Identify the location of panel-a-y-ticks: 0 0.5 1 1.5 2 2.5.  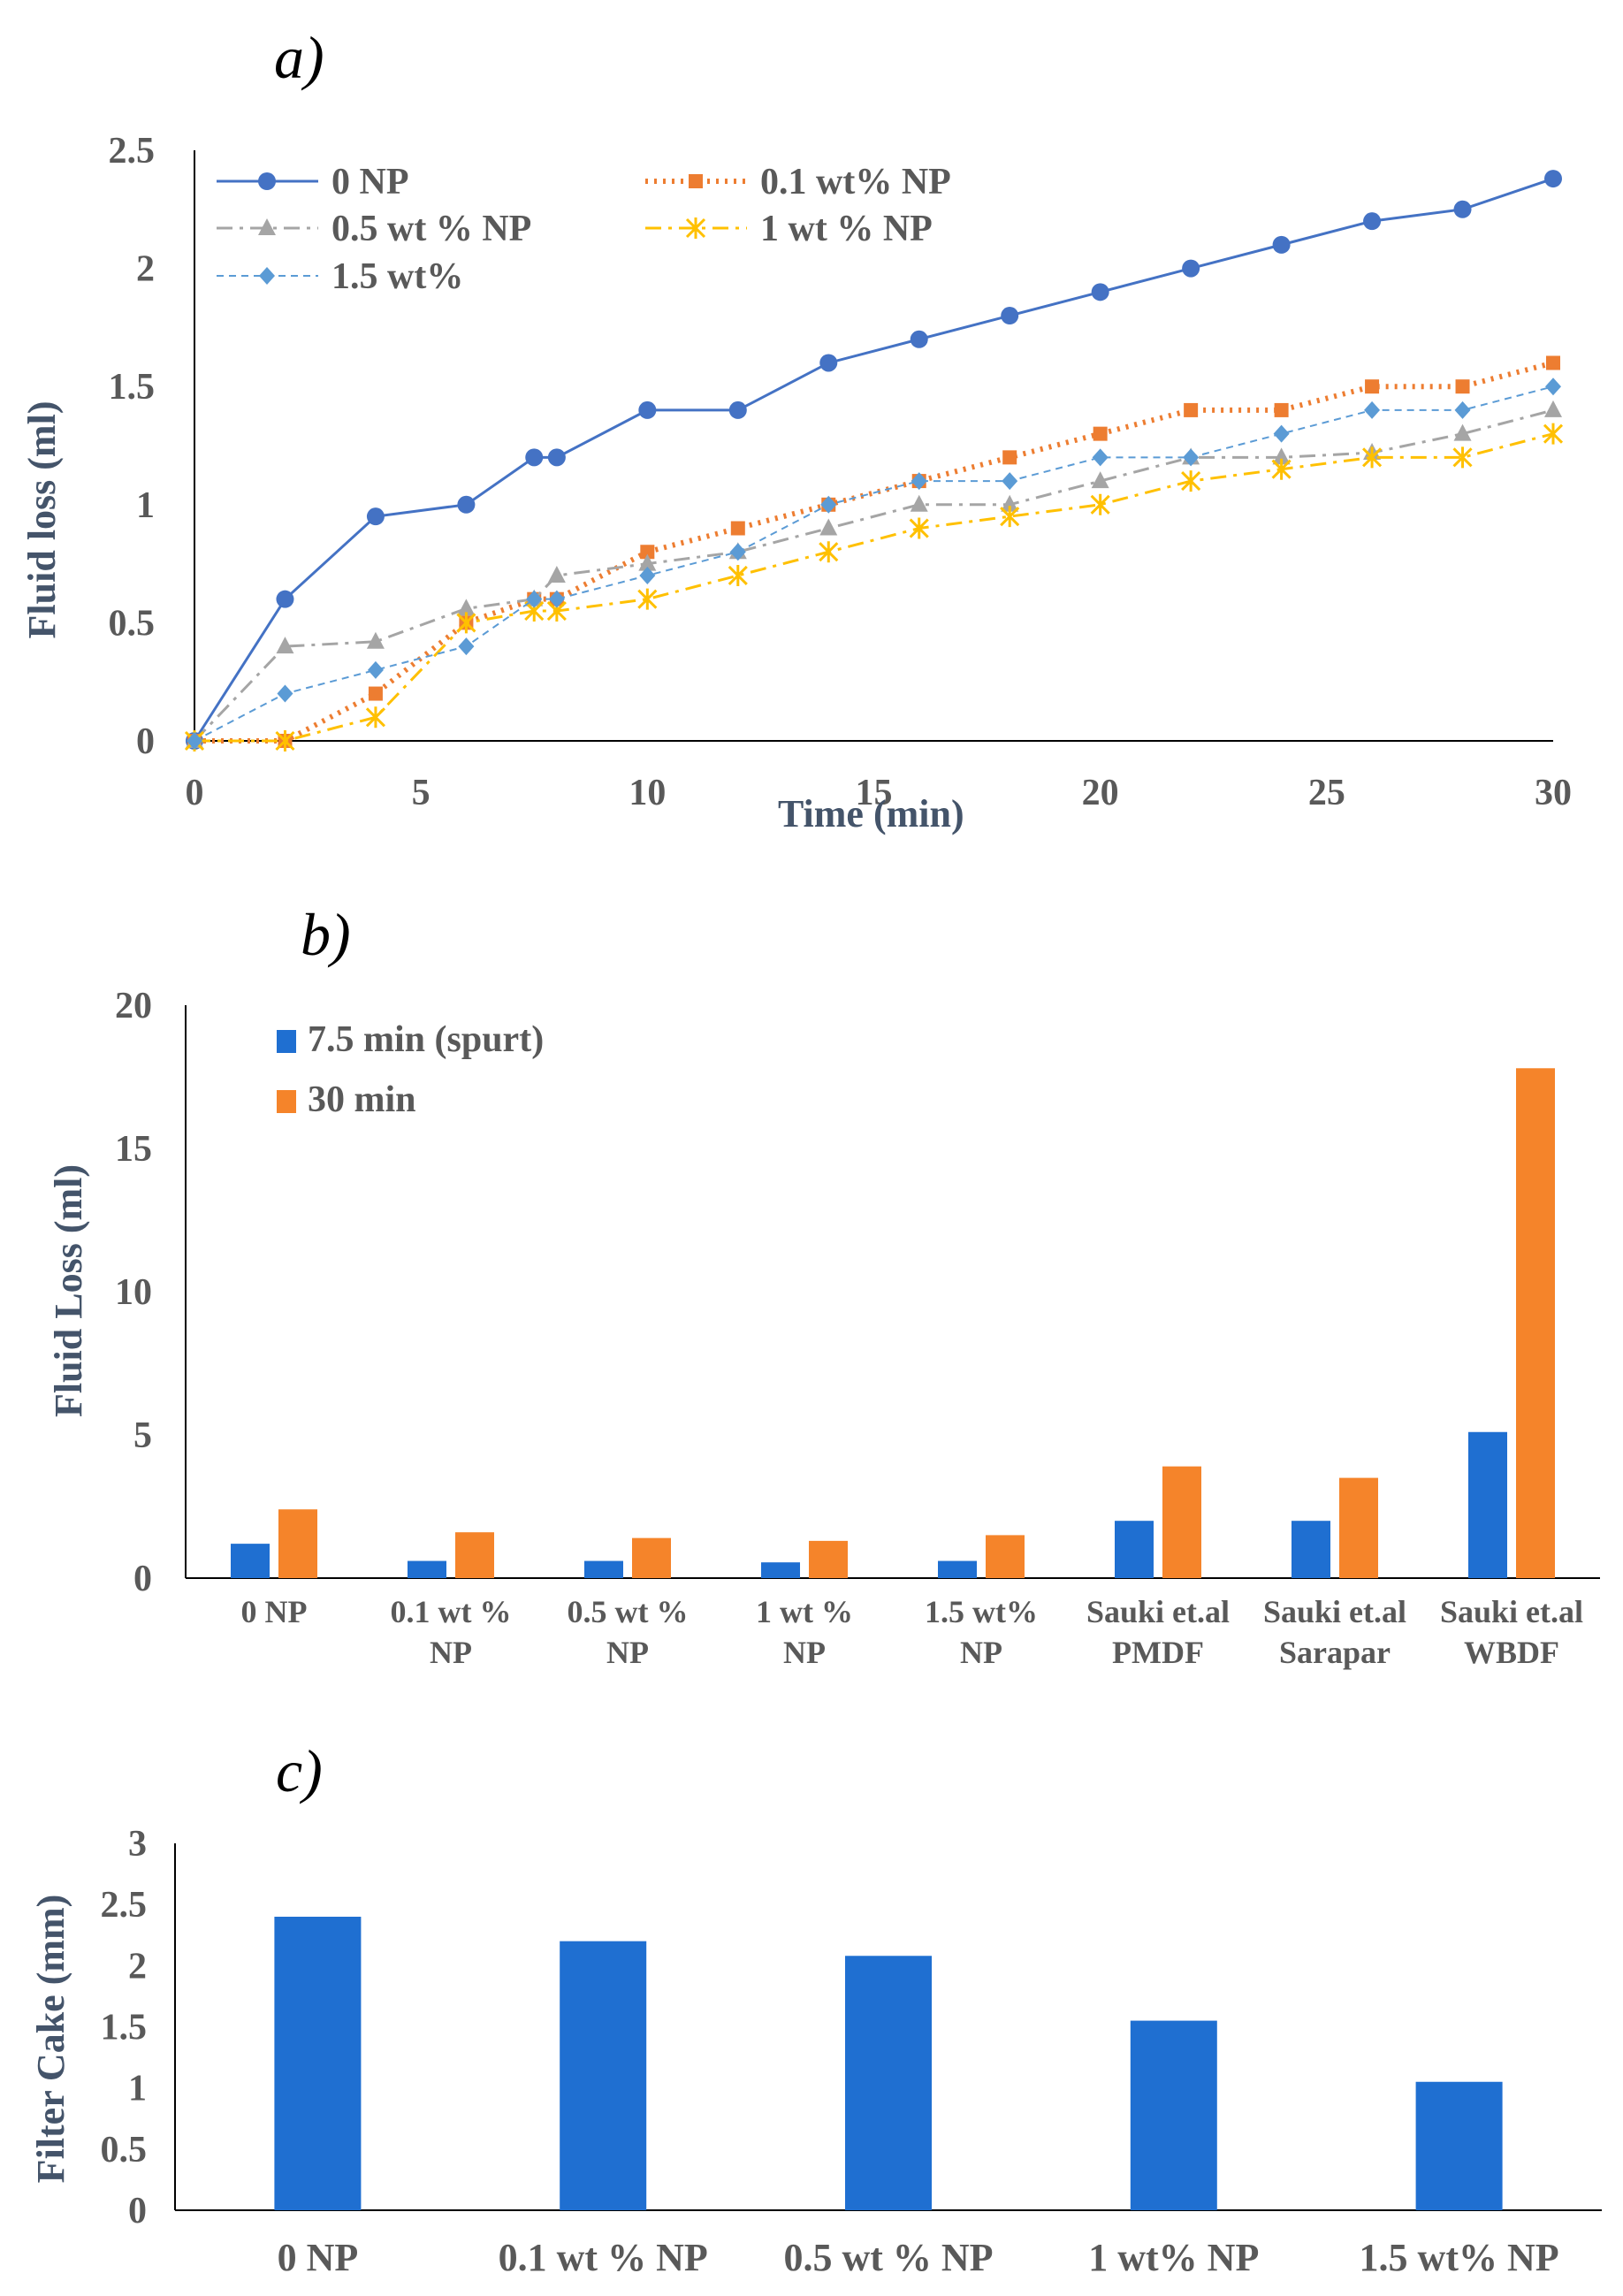
(132, 446).